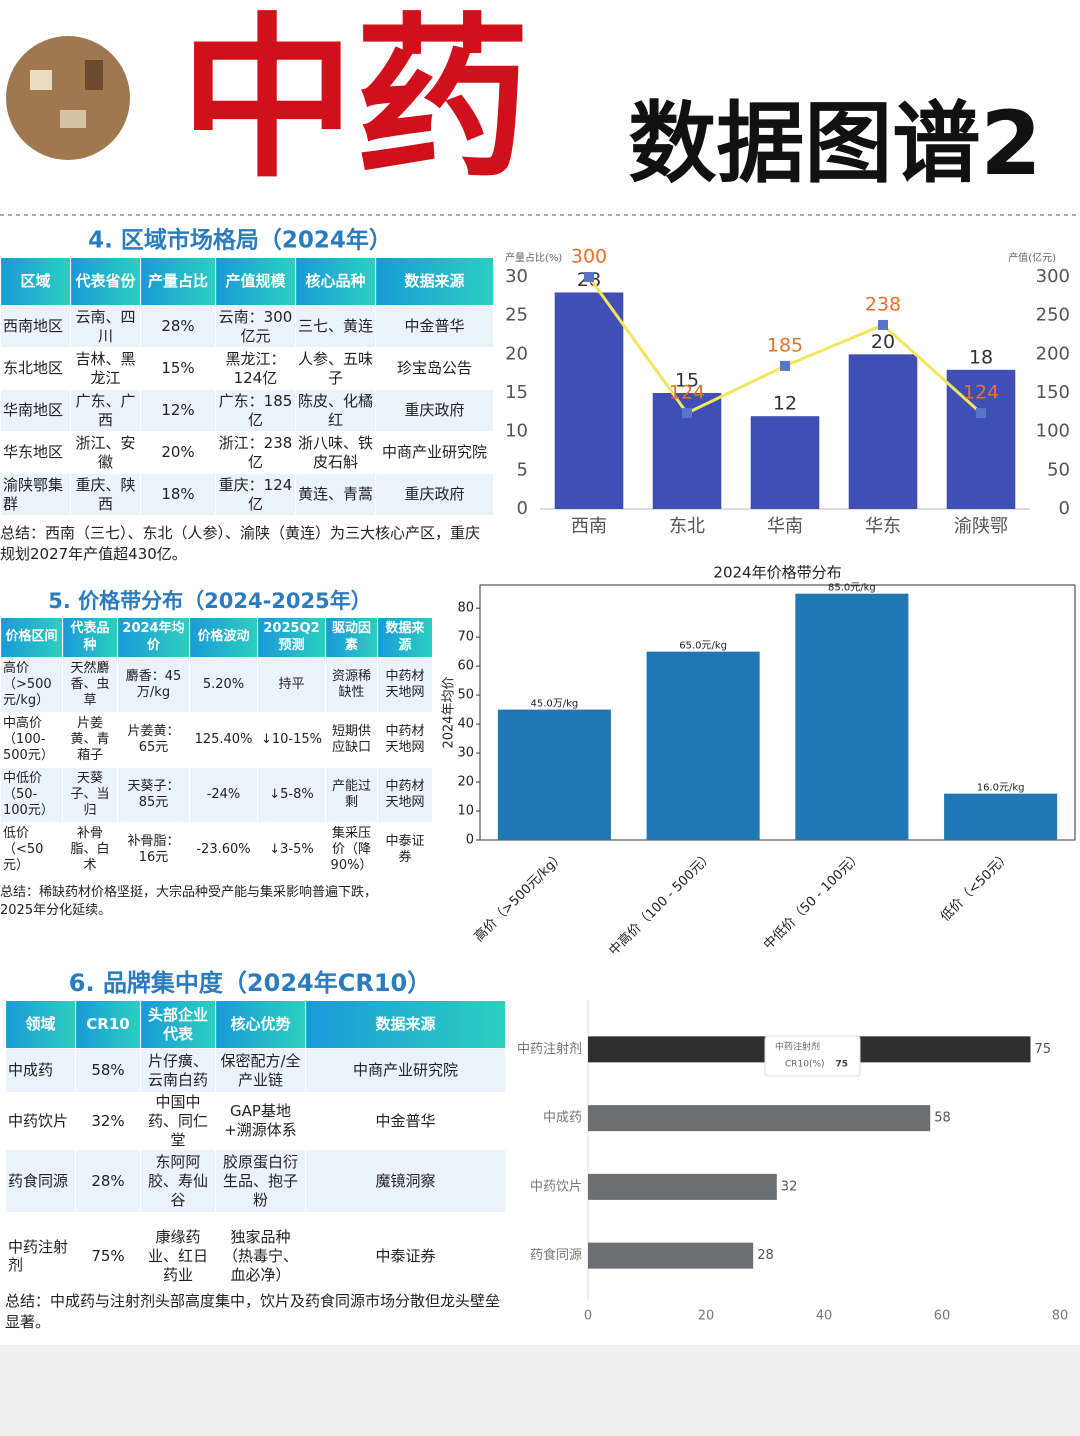 The height and width of the screenshot is (1436, 1080). I want to click on header-cell: 价格区间, so click(31, 637).